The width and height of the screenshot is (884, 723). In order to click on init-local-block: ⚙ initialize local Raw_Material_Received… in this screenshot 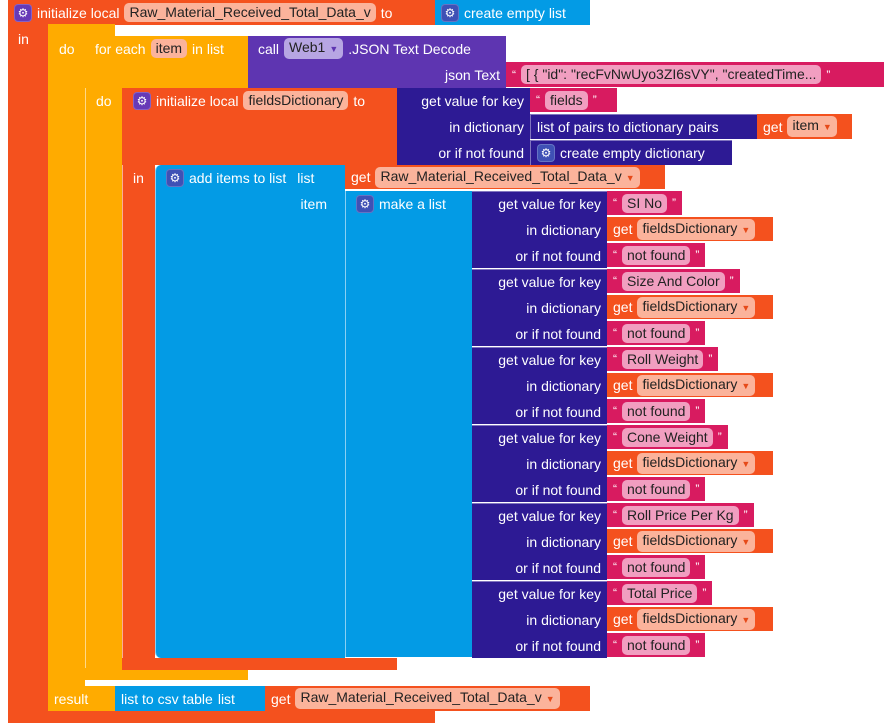, I will do `click(221, 12)`.